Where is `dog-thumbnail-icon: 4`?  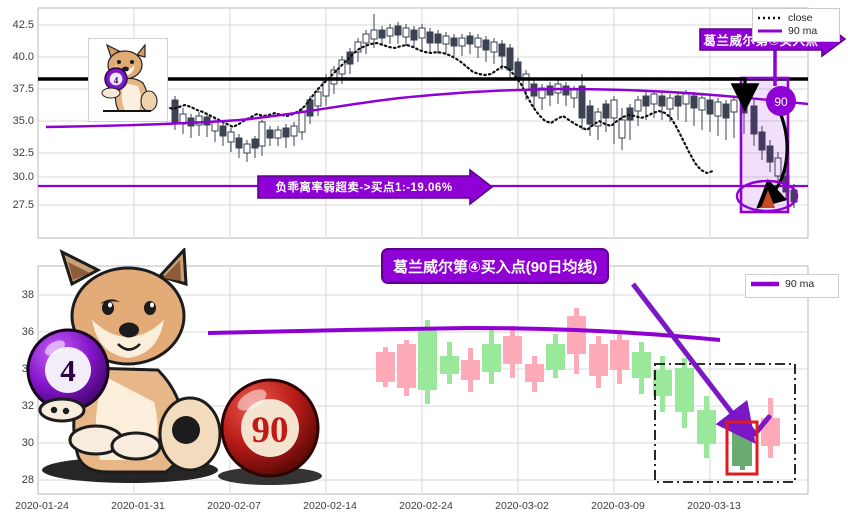 dog-thumbnail-icon: 4 is located at coordinates (129, 77).